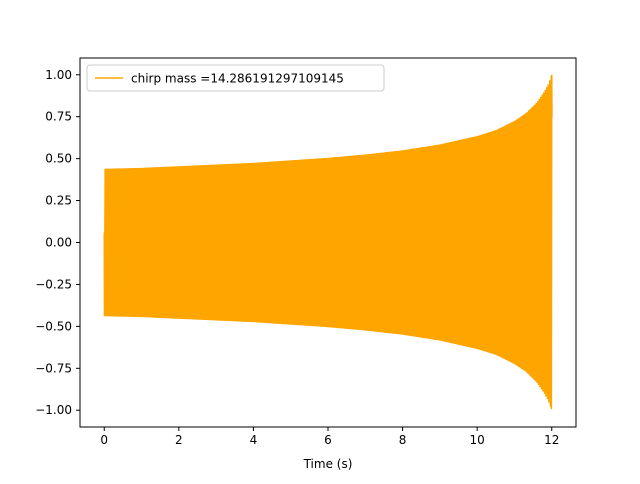 Image resolution: width=640 pixels, height=484 pixels. What do you see at coordinates (53, 284) in the screenshot?
I see `y-tick-label: −0.25` at bounding box center [53, 284].